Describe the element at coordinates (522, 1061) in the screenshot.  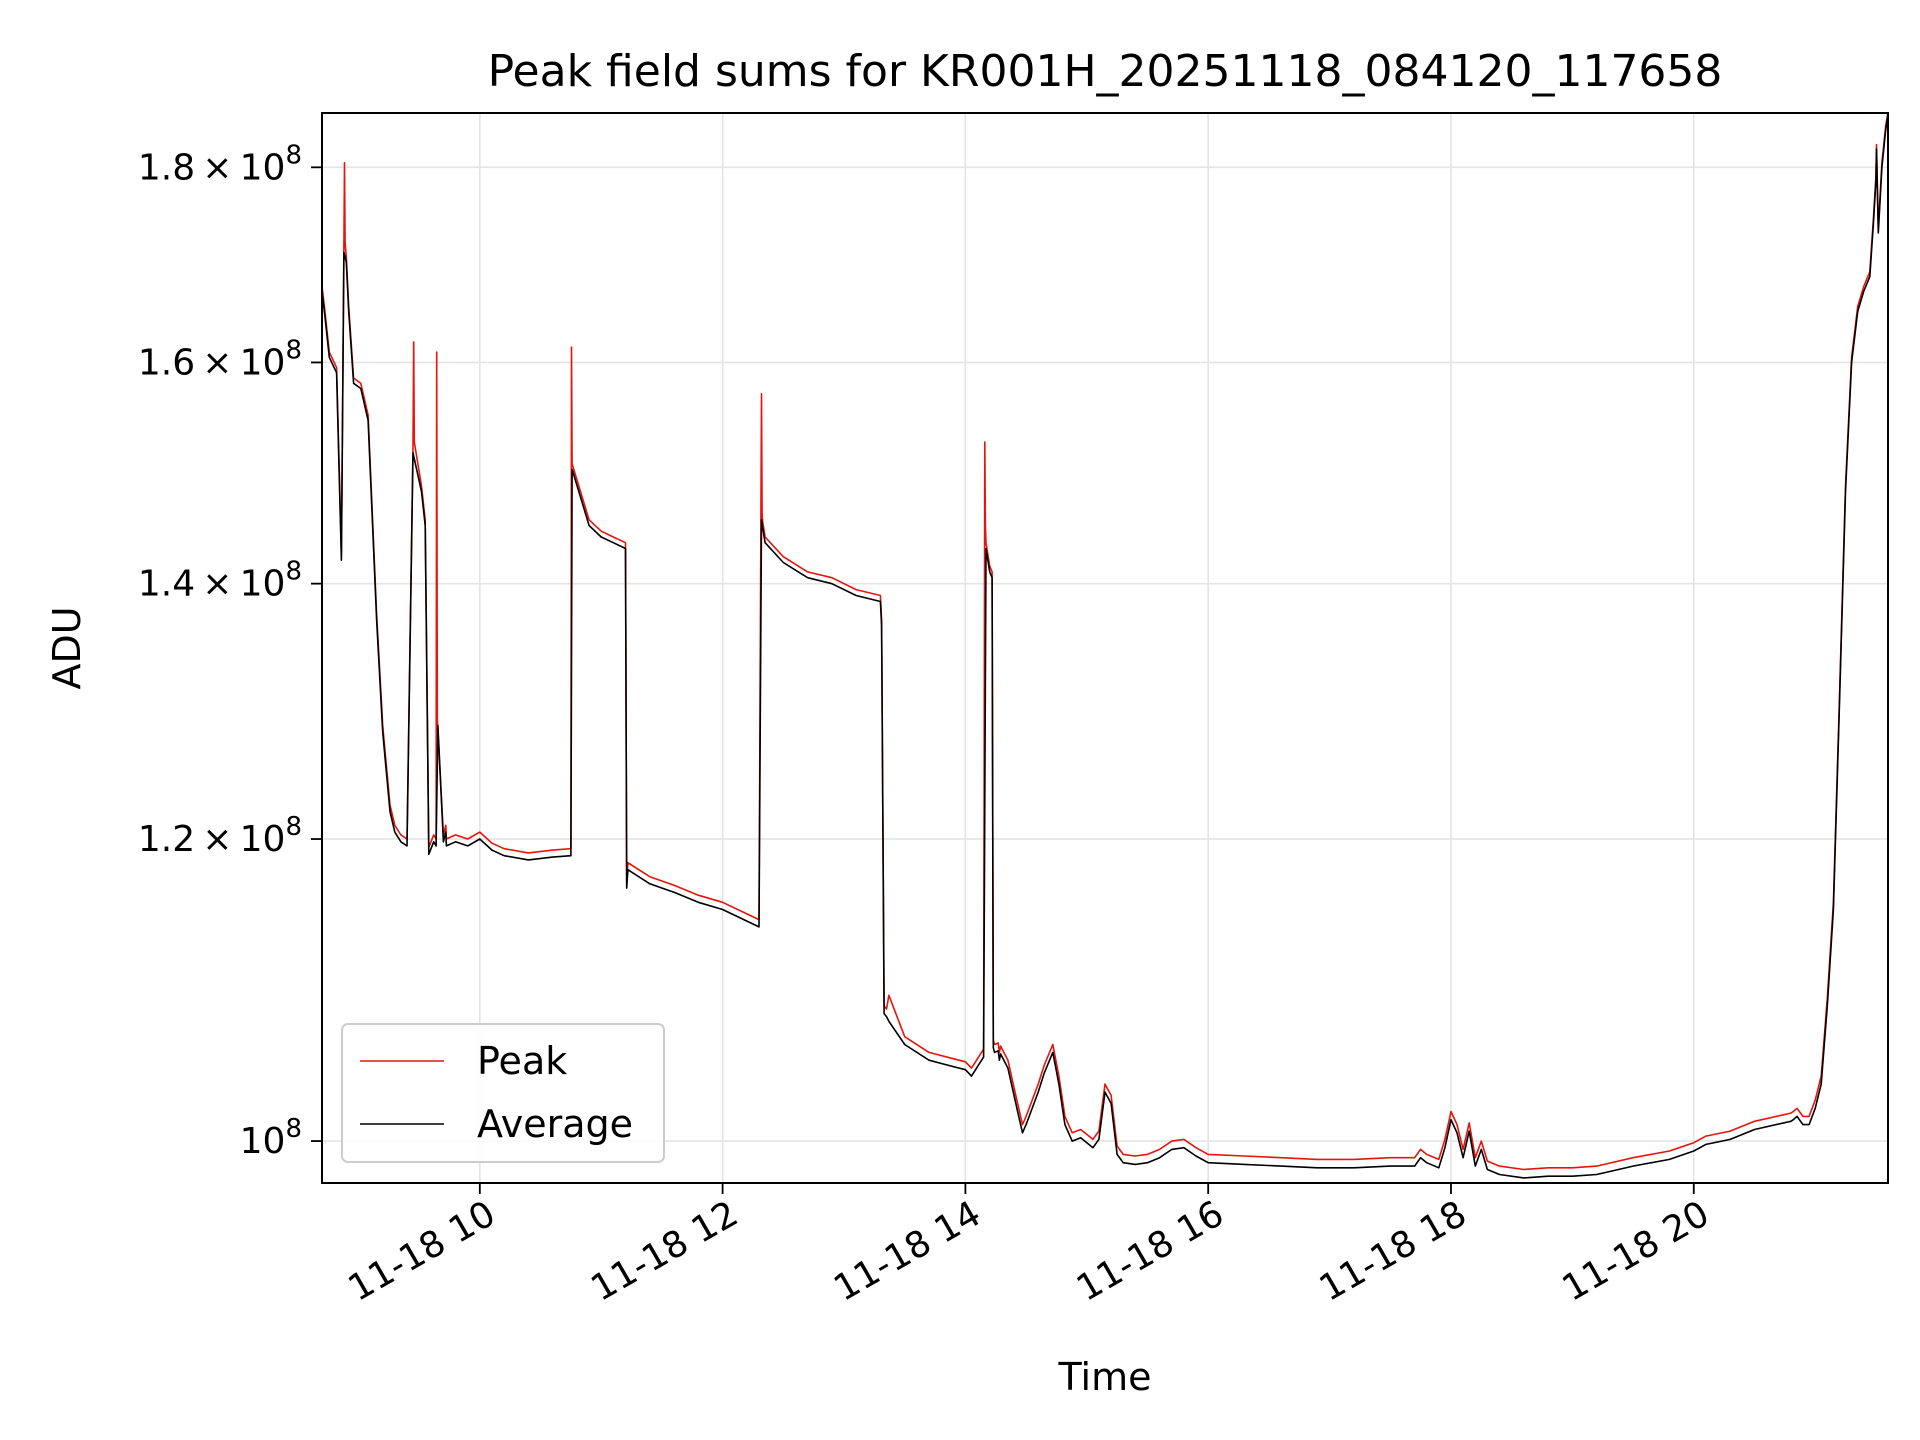
I see `legend-label-peak: Peak` at that location.